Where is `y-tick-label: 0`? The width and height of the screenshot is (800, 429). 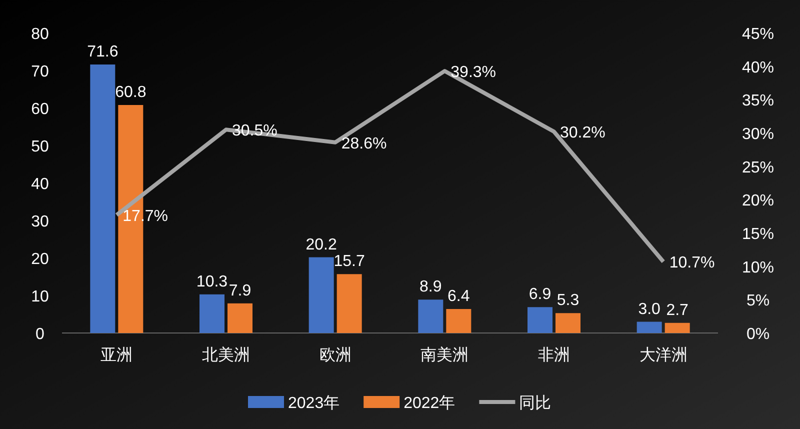
y-tick-label: 0 is located at coordinates (40, 334).